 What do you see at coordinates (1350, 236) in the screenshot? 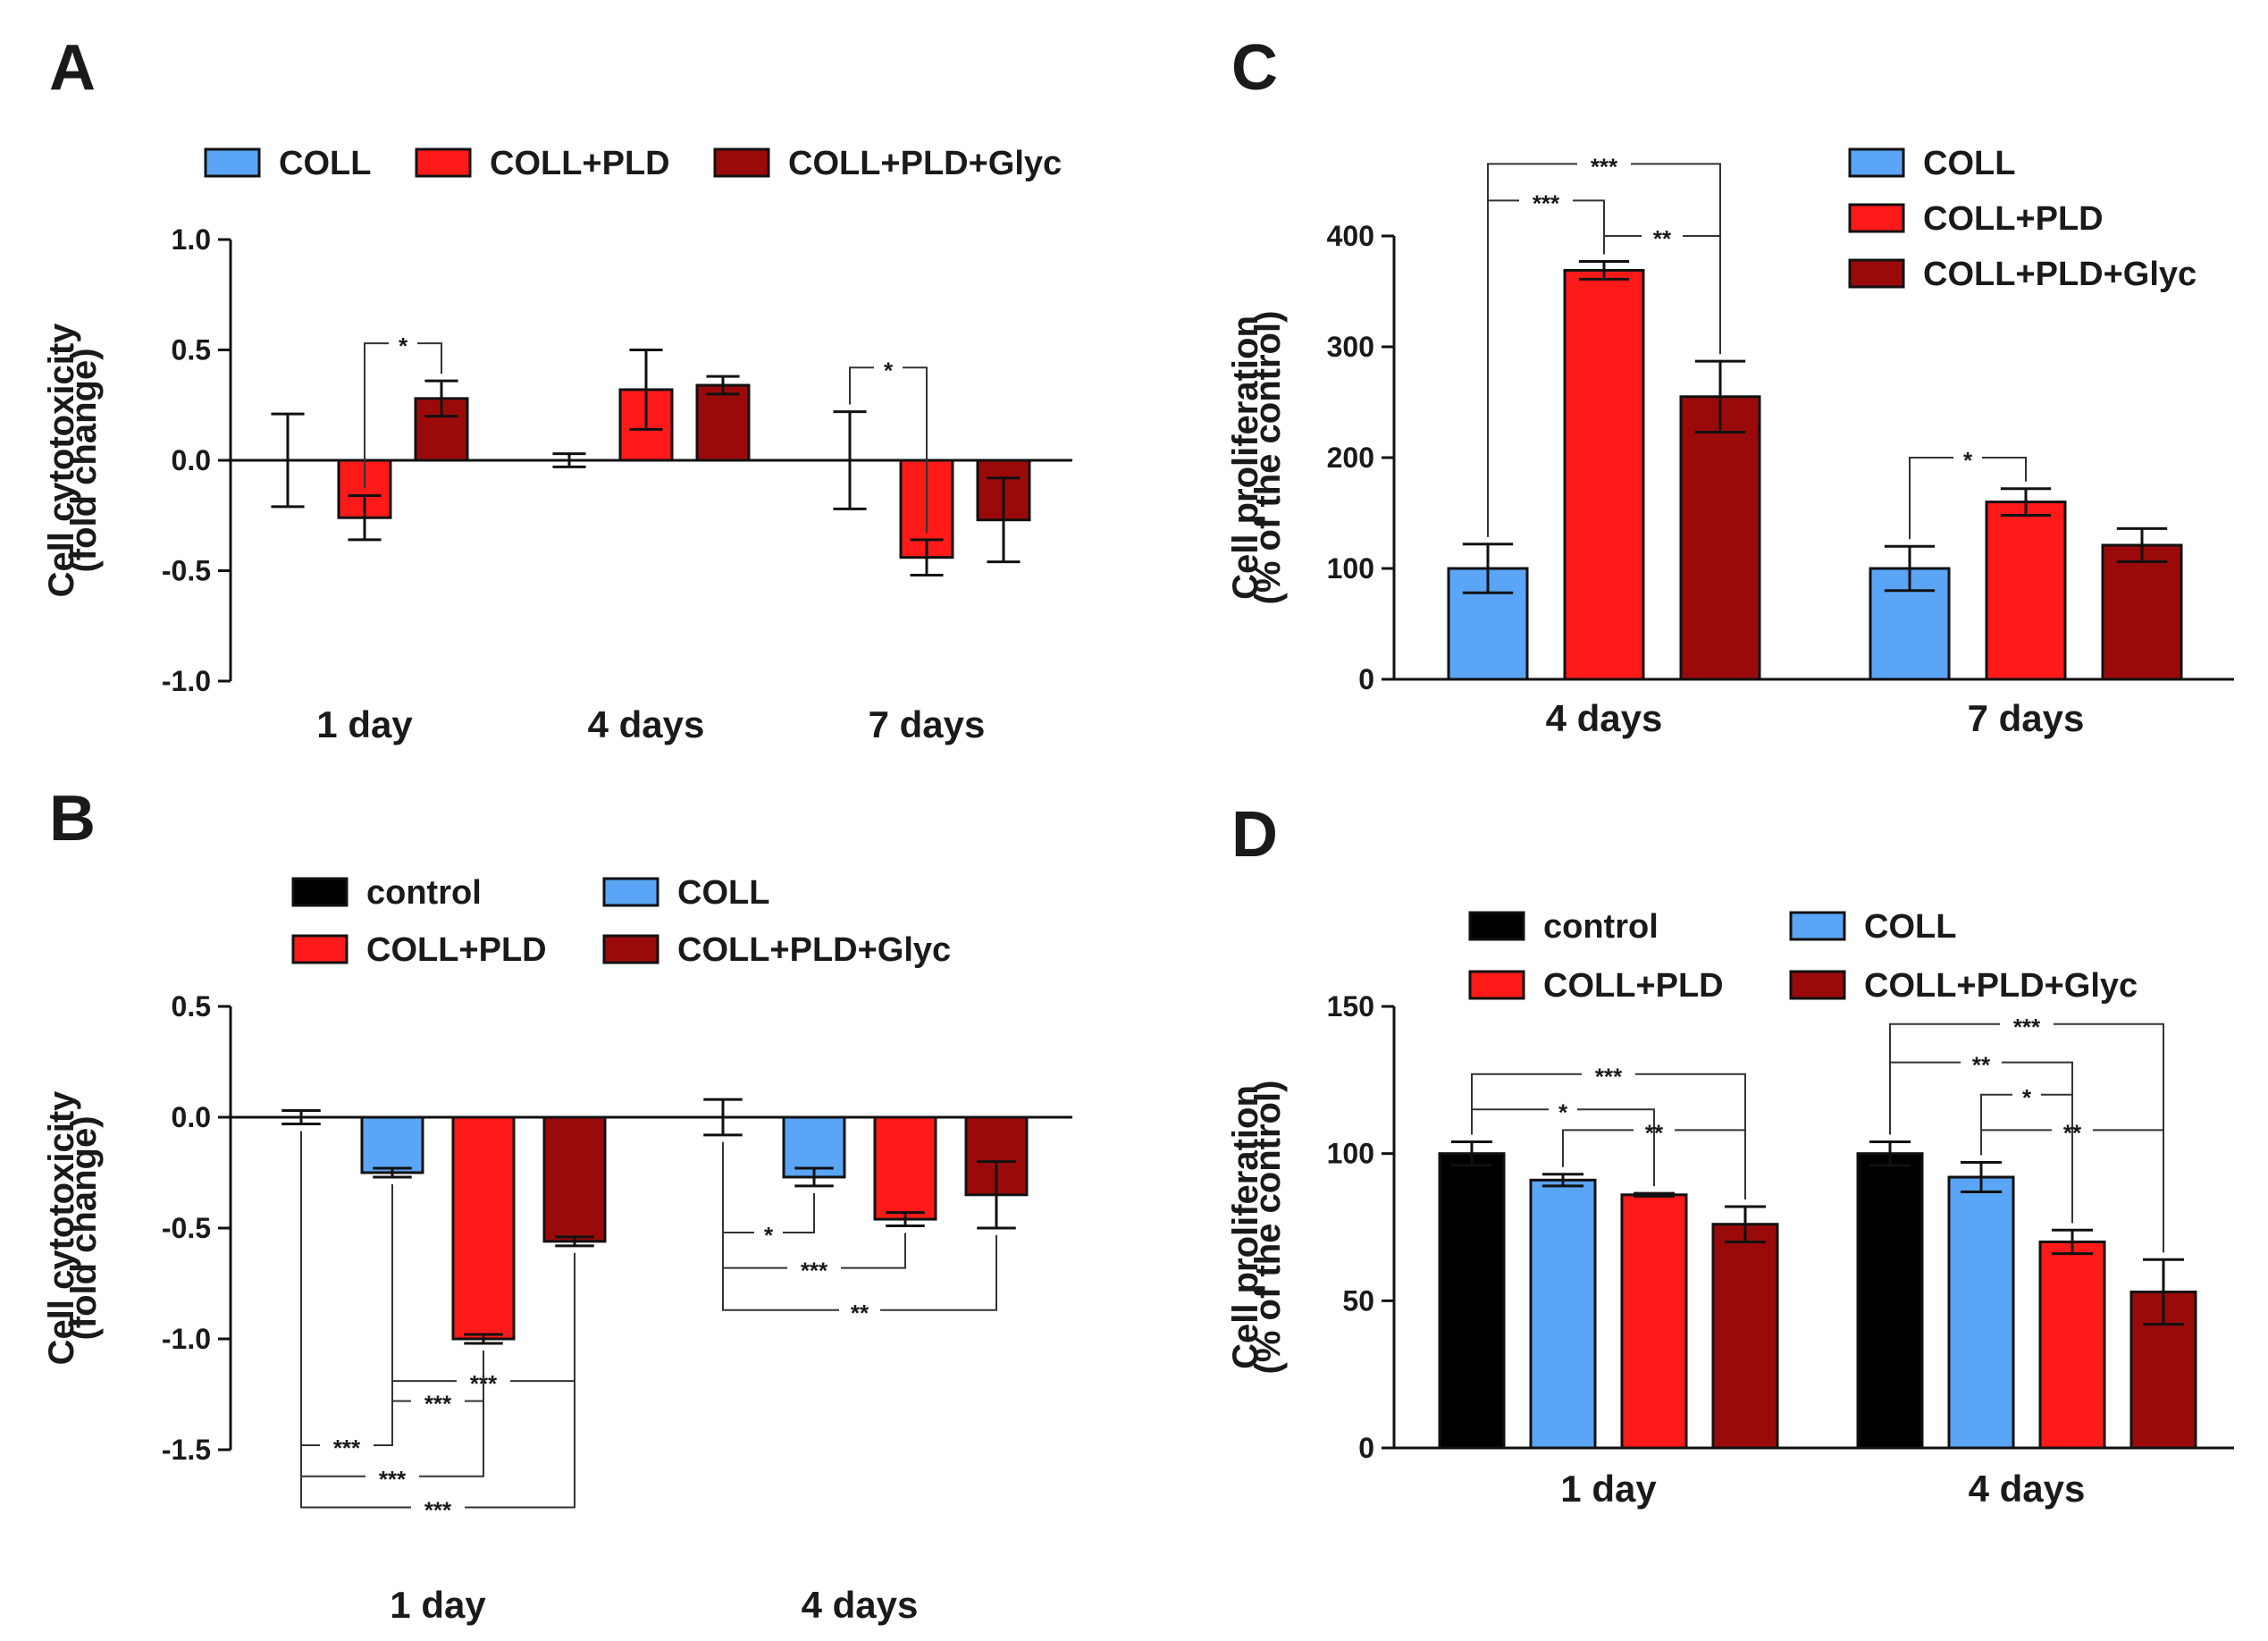
I see `y-tick-label: 400` at bounding box center [1350, 236].